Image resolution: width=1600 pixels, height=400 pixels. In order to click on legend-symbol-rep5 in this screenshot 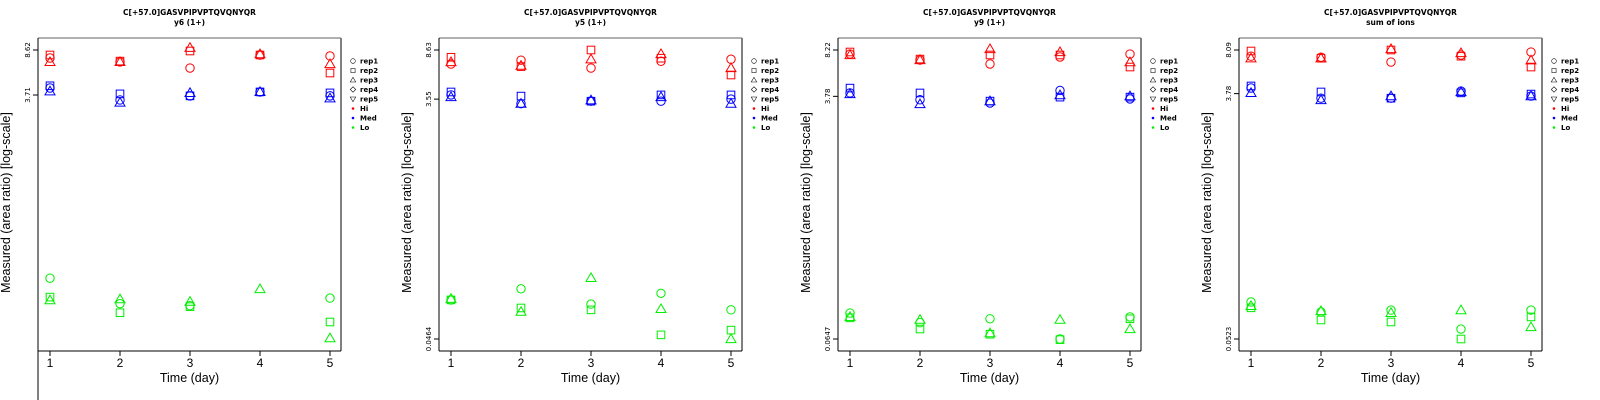, I will do `click(754, 99)`.